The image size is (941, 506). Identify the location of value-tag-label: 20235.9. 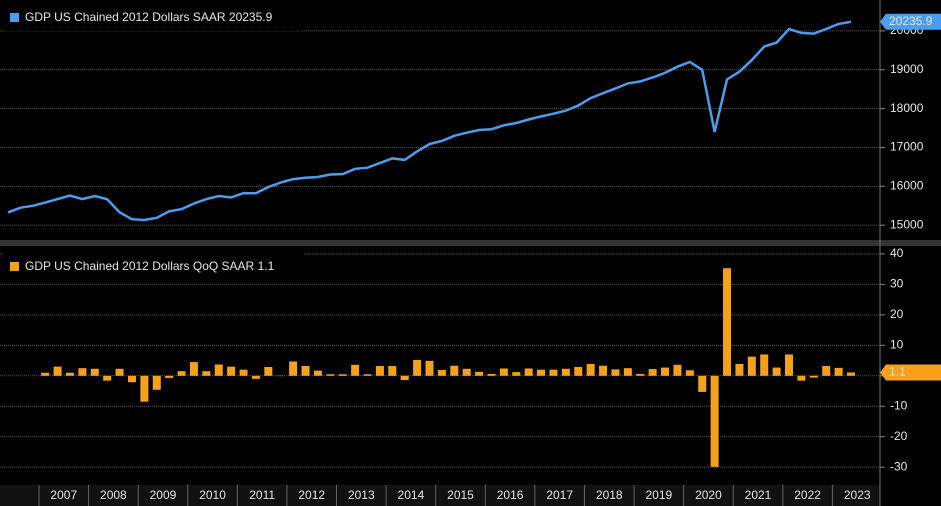
(911, 21).